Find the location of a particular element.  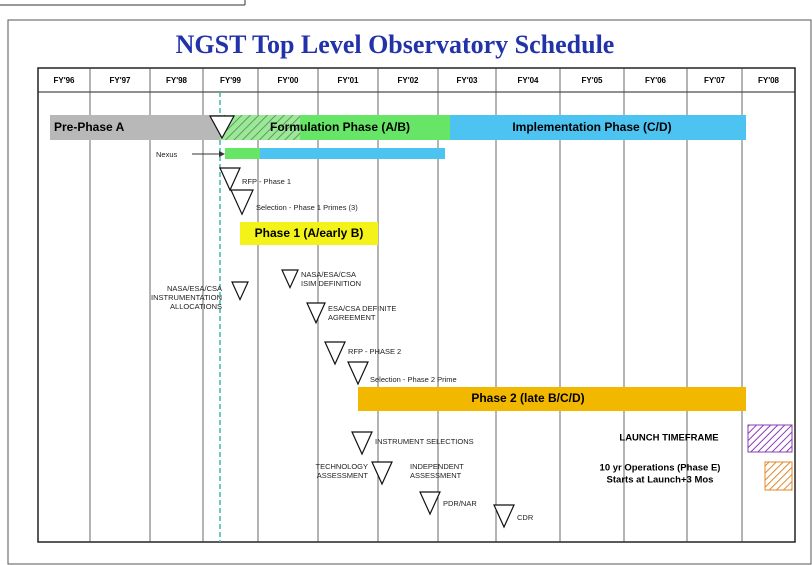

milestone-label: ALLOCATIONS is located at coordinates (196, 306).